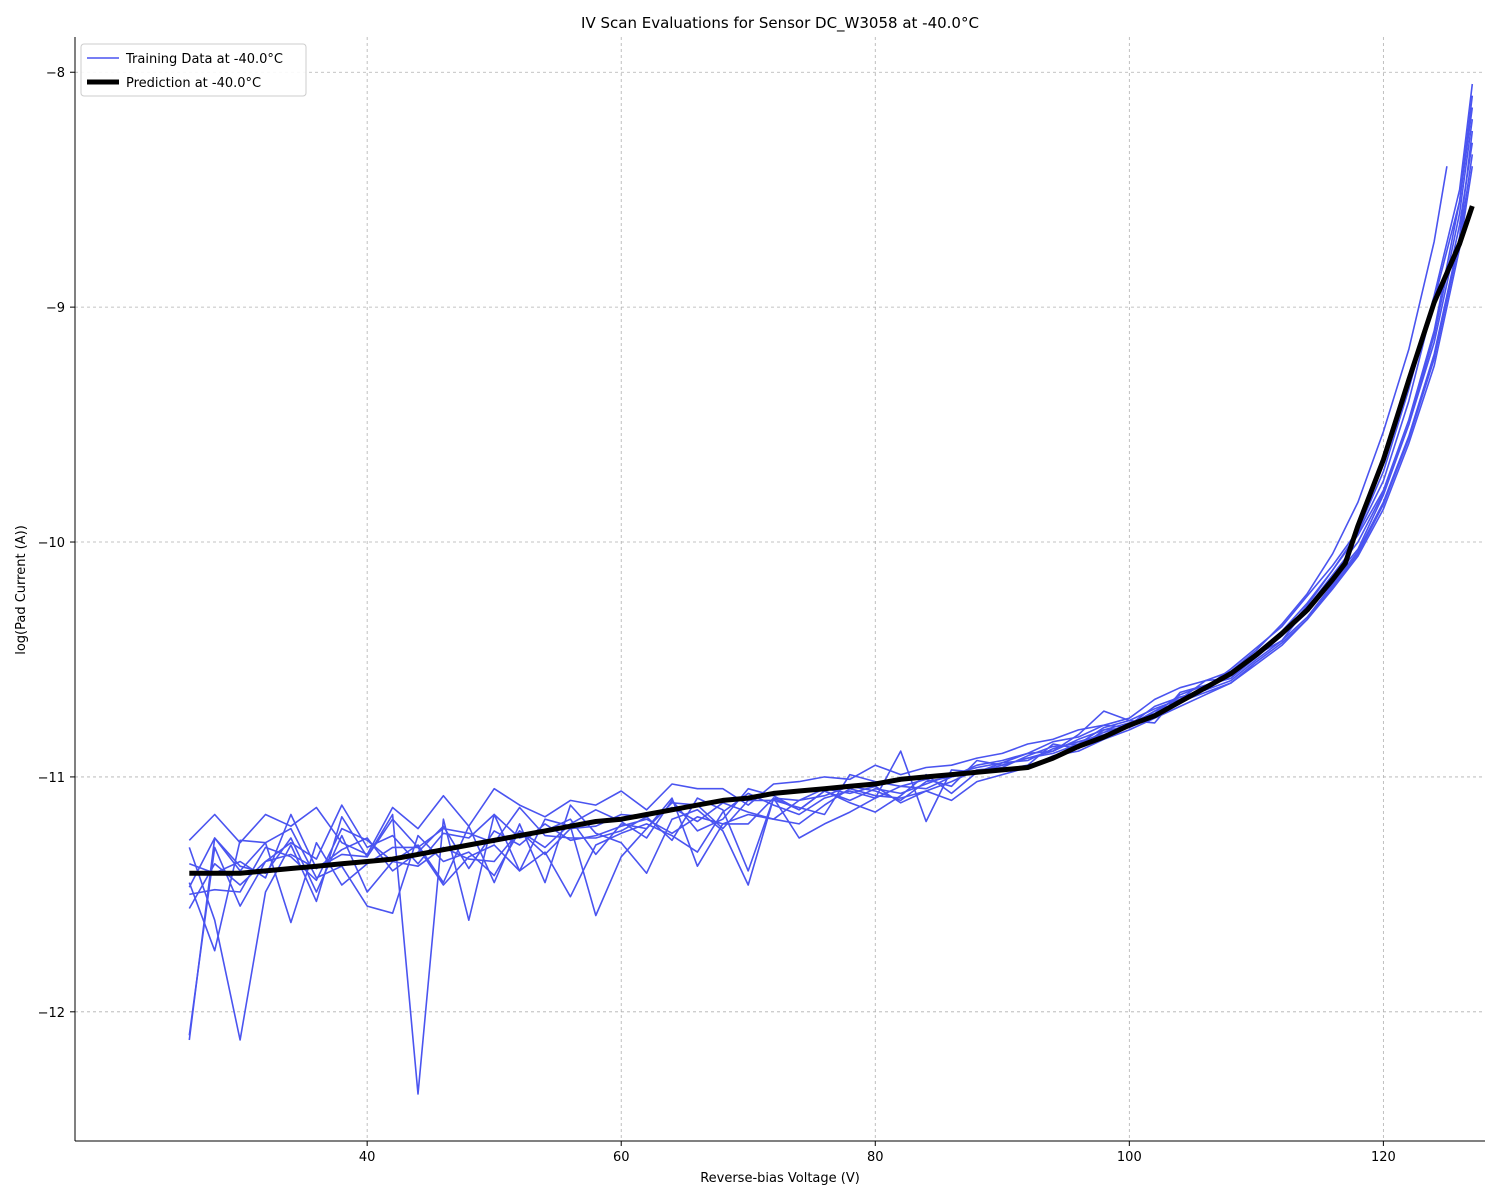  What do you see at coordinates (621, 1157) in the screenshot?
I see `x-tick-label: 60` at bounding box center [621, 1157].